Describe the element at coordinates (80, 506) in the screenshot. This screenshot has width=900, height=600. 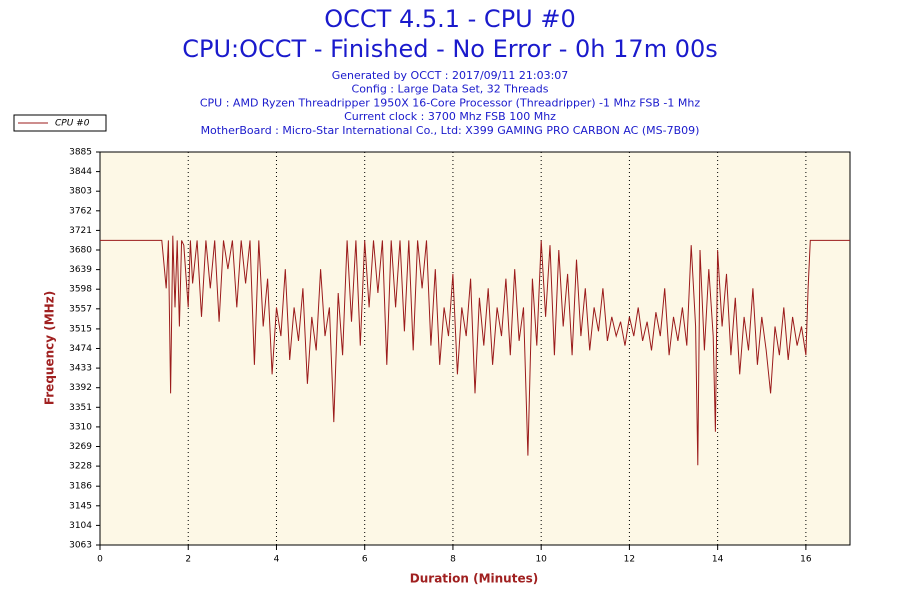
I see `y-tick-label: 3145` at that location.